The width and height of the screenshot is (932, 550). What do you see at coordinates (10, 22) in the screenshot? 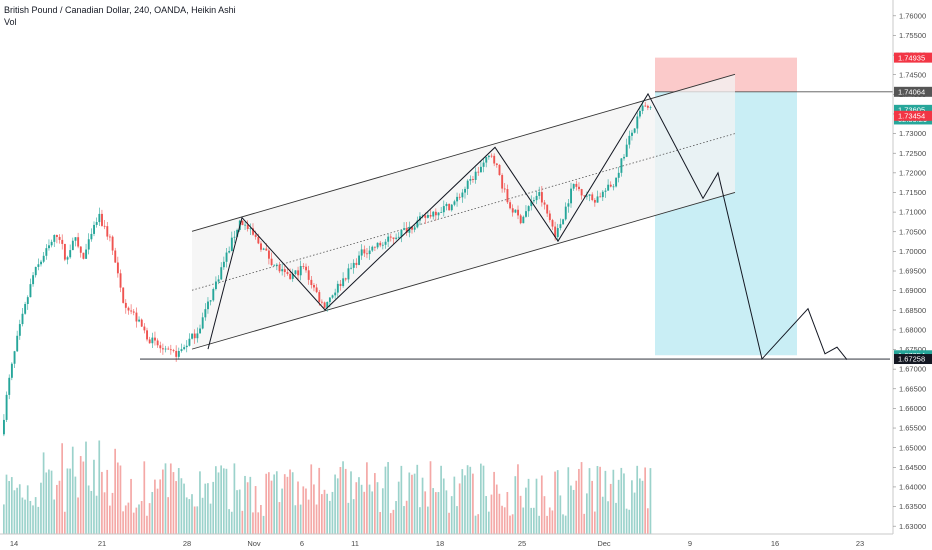
I see `volume-label: Vol` at bounding box center [10, 22].